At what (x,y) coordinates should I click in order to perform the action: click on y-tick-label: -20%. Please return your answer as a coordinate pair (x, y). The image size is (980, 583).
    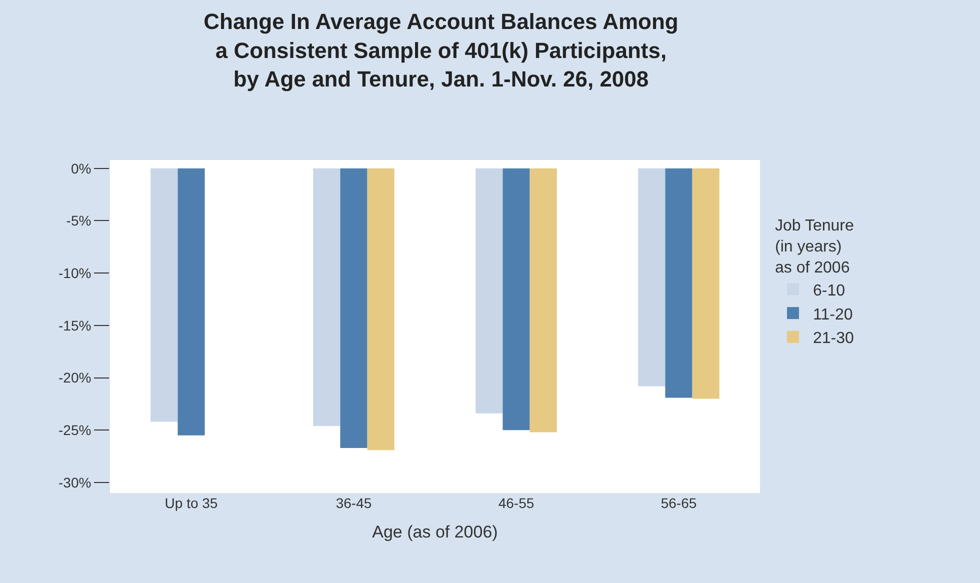
    Looking at the image, I should click on (75, 378).